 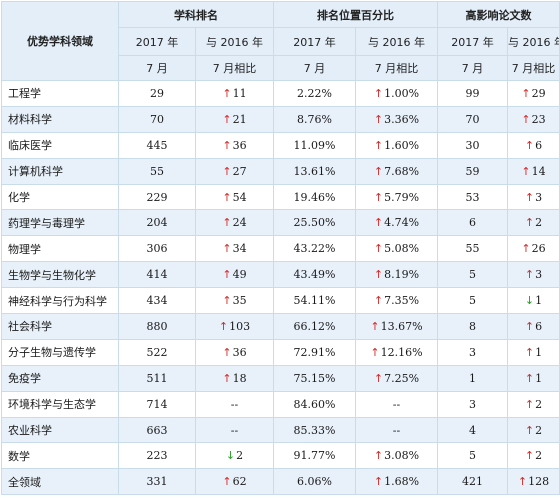 What do you see at coordinates (402, 456) in the screenshot?
I see `percentile-change-cell-value: 3.08%` at bounding box center [402, 456].